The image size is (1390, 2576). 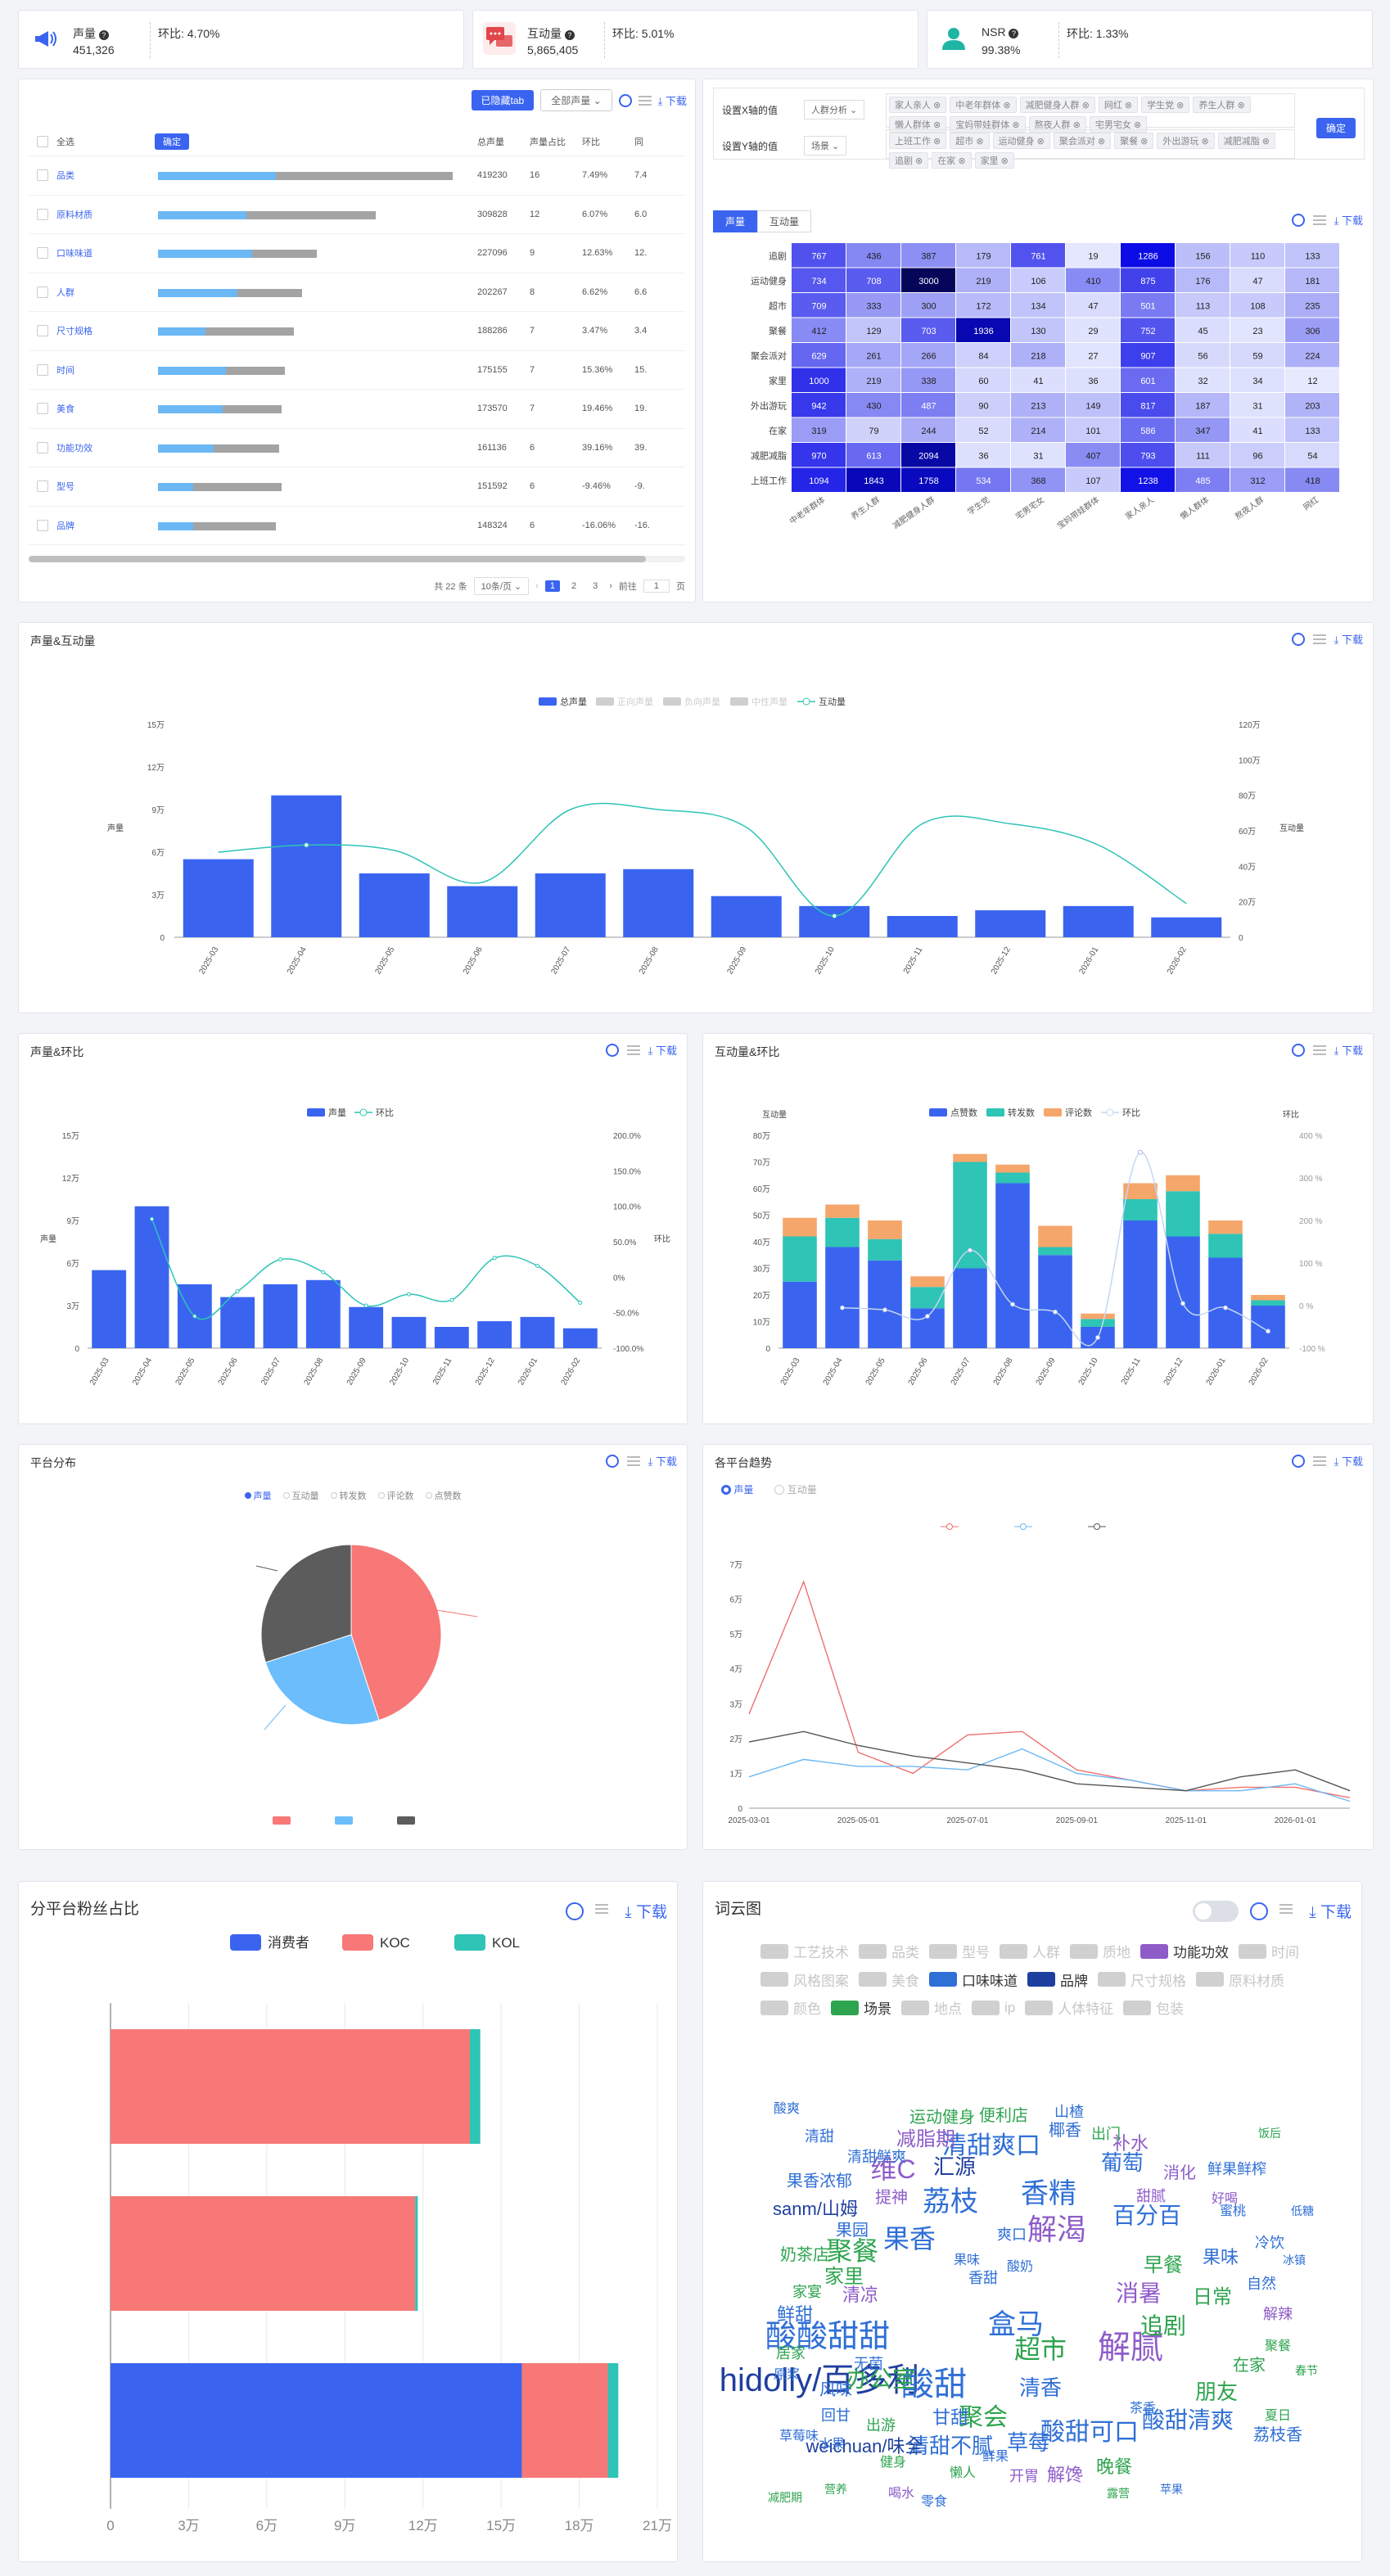 What do you see at coordinates (1134, 141) in the screenshot?
I see `y-axis-chip: 聚餐 ⊗` at bounding box center [1134, 141].